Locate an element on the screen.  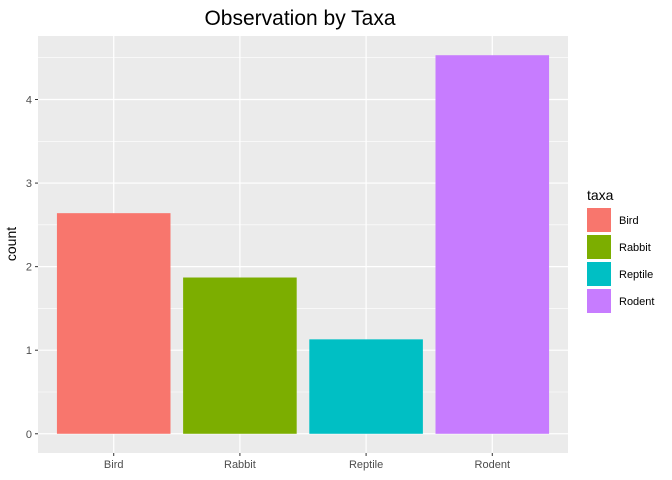
legend-key-rodent is located at coordinates (599, 301).